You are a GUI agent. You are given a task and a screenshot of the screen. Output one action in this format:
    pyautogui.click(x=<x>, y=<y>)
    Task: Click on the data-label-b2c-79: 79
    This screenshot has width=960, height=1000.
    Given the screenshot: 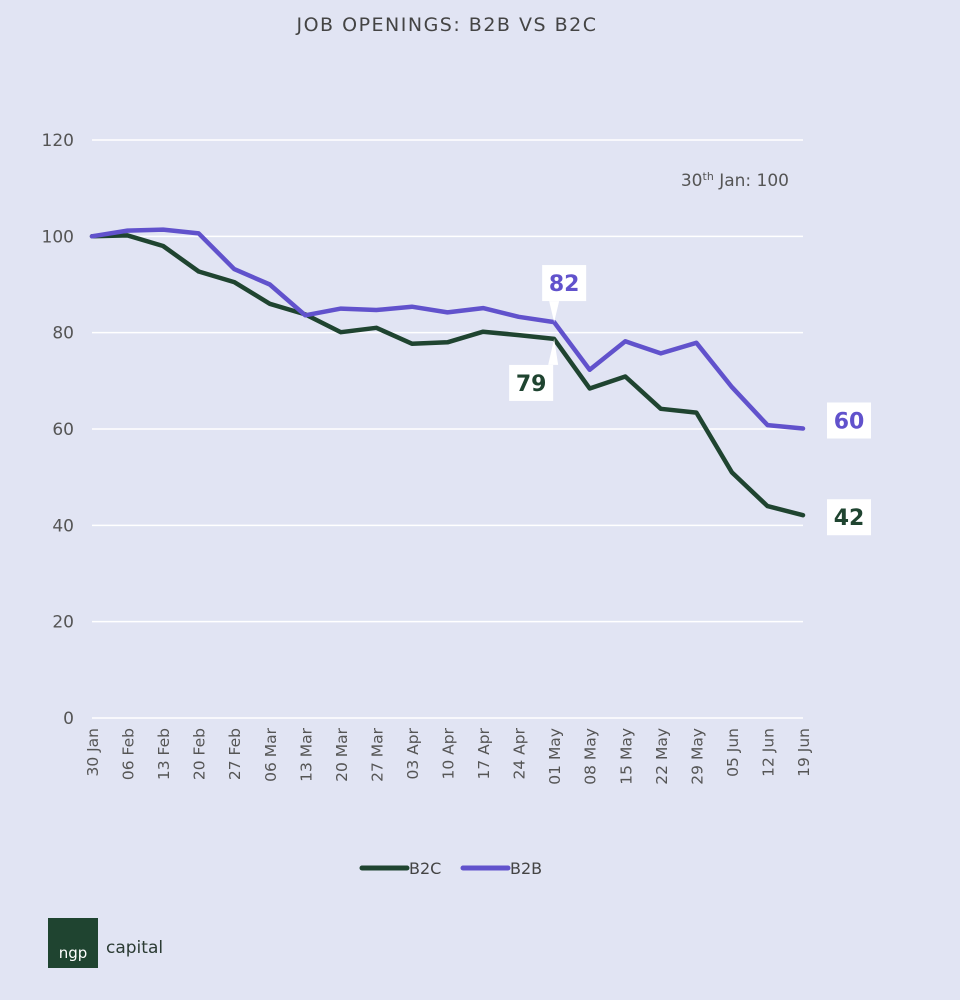 What is the action you would take?
    pyautogui.click(x=534, y=369)
    